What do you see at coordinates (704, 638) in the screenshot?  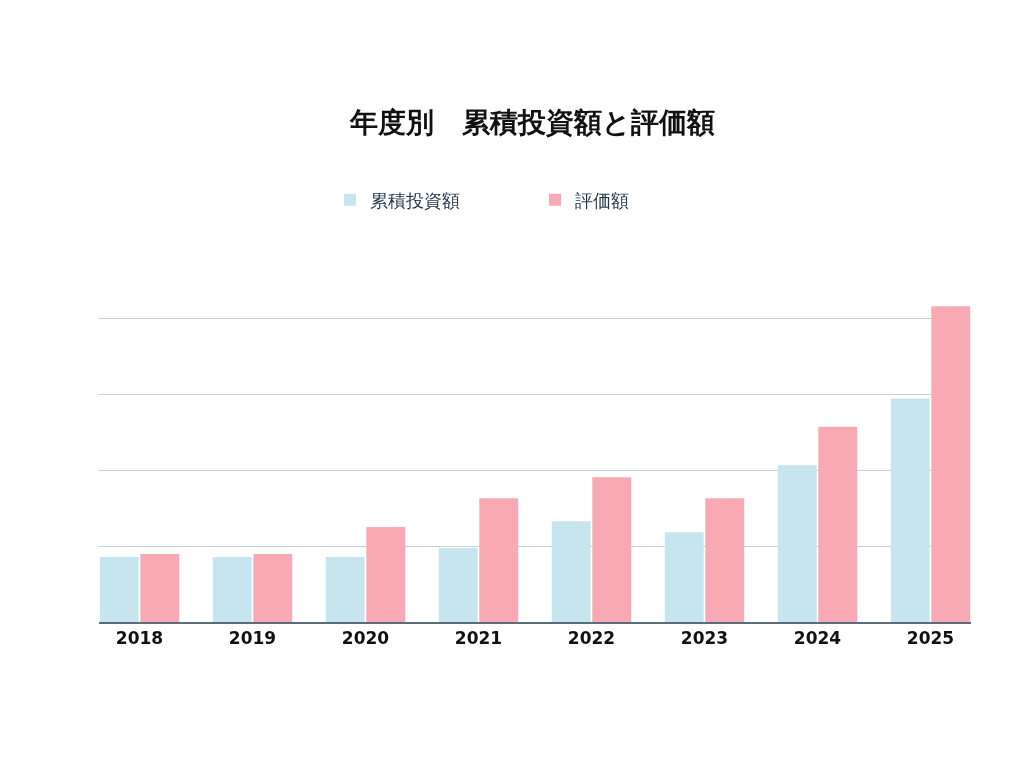 I see `x-tick-label: 2023` at bounding box center [704, 638].